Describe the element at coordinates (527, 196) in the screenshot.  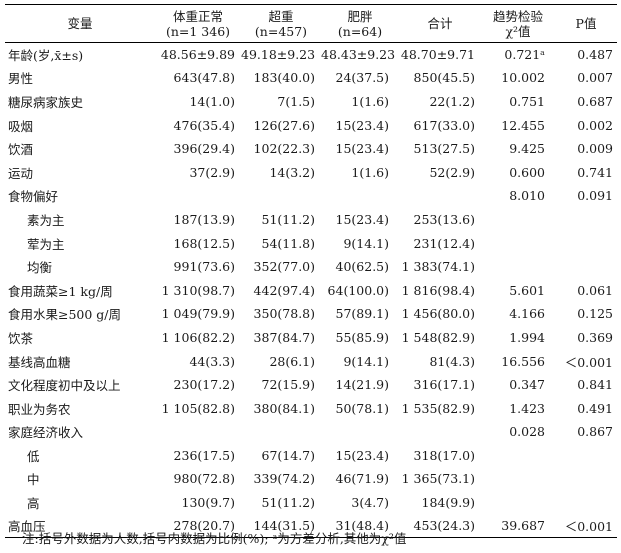
I see `cell-chi2: 8.010` at that location.